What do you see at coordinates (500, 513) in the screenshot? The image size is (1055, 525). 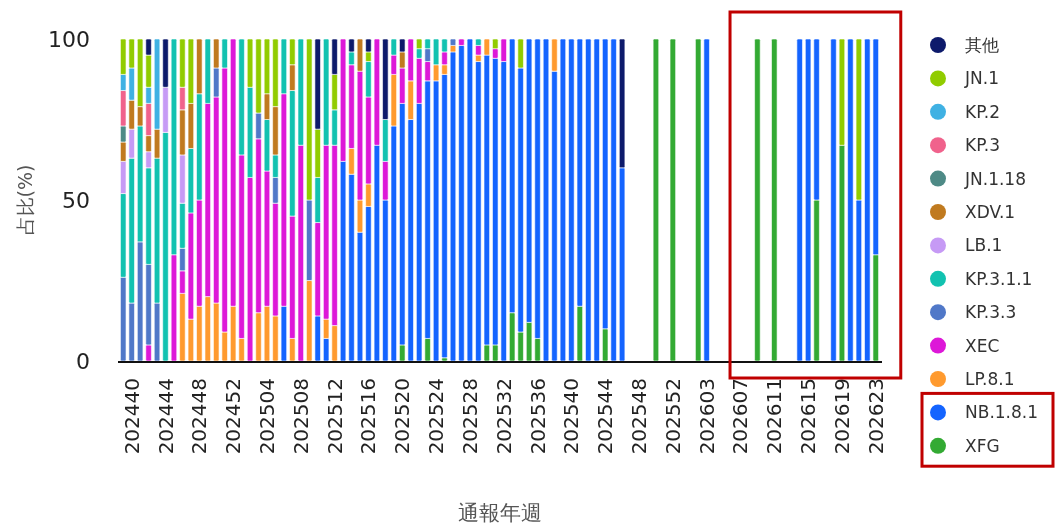 I see `x-axis-title: 通報年週` at bounding box center [500, 513].